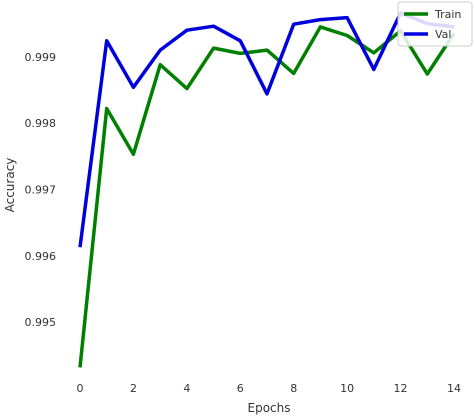 Image resolution: width=474 pixels, height=416 pixels. Describe the element at coordinates (435, 24) in the screenshot. I see `legend: Train Val` at that location.